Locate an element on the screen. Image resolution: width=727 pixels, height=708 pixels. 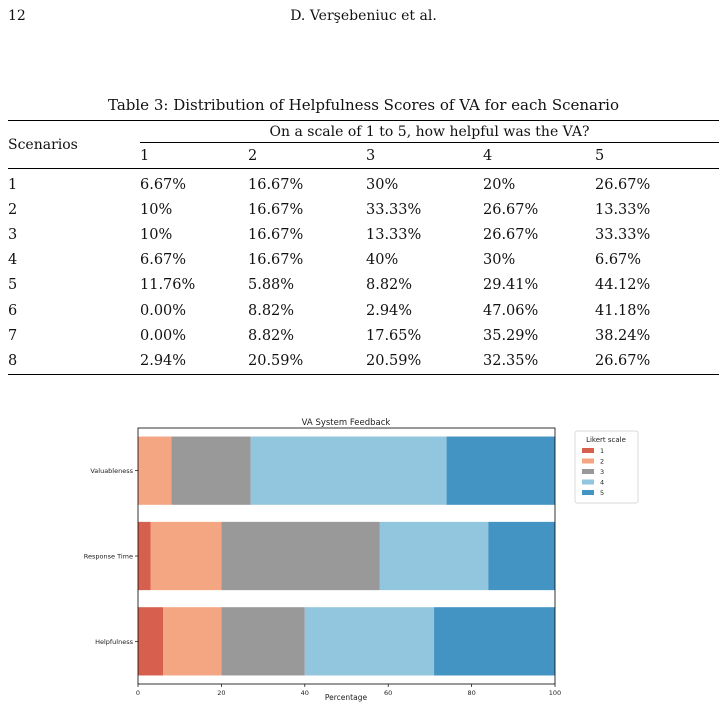
running-header: 12 D. Verşebeniuc et al. is located at coordinates (363, 18).